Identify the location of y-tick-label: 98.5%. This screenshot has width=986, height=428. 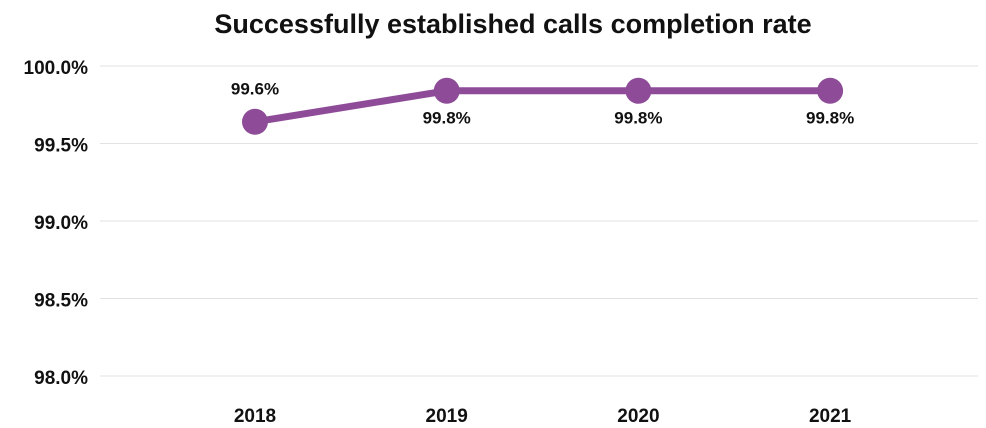
(61, 301).